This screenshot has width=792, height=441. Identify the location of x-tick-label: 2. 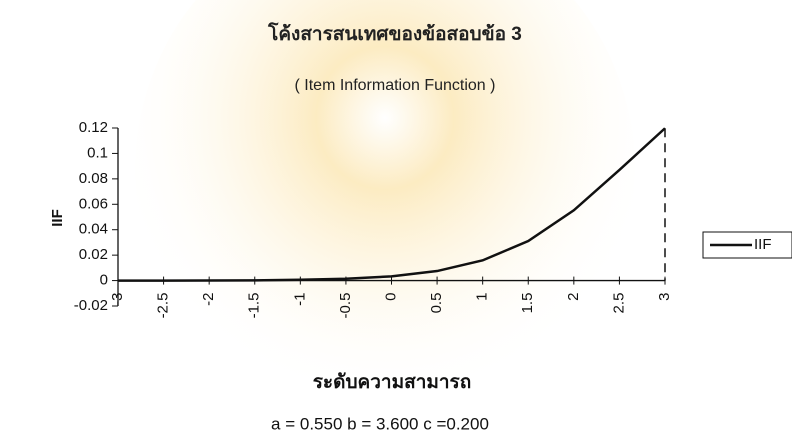
(573, 297).